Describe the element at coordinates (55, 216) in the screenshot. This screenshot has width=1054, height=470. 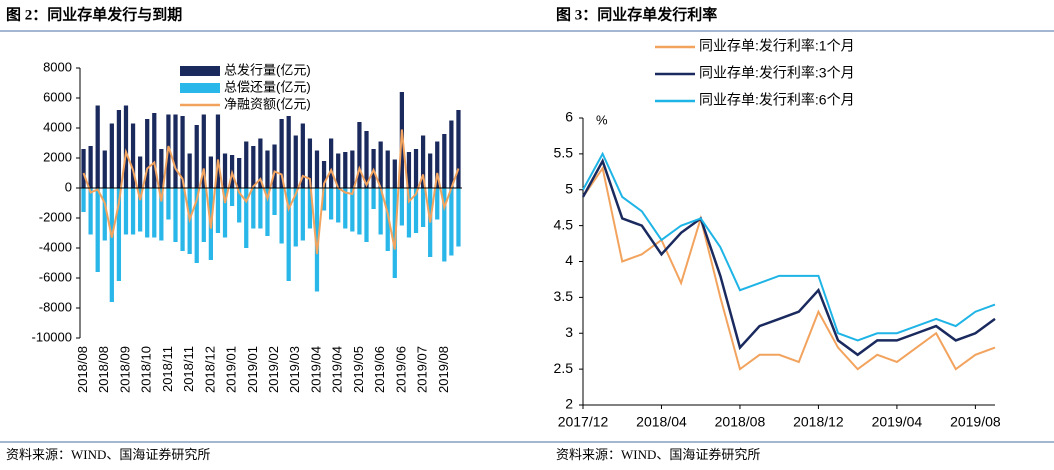
I see `y-tick-label: -2000` at that location.